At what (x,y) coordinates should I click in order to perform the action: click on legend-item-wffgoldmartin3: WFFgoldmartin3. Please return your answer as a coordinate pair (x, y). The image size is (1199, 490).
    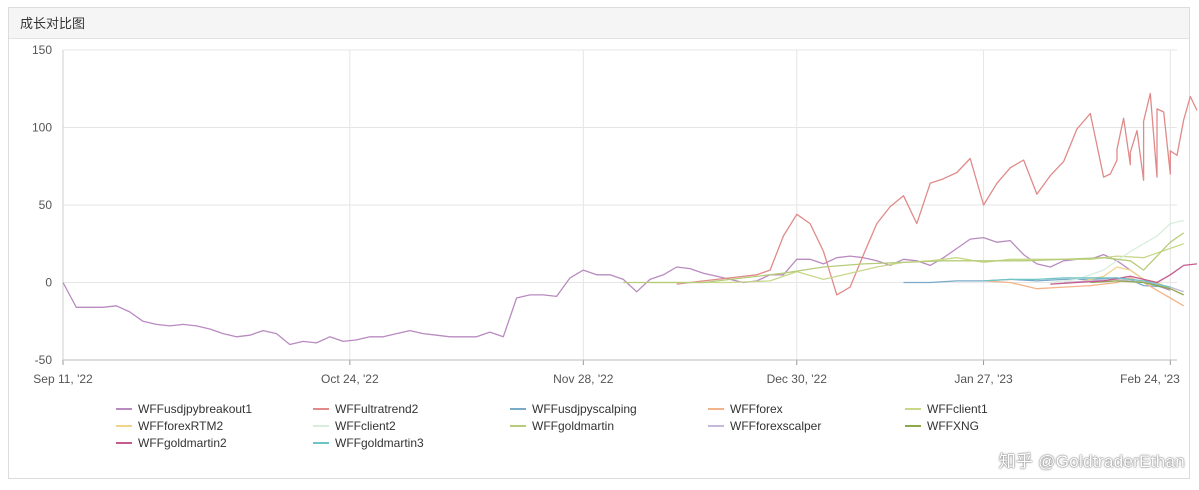
    Looking at the image, I should click on (368, 443).